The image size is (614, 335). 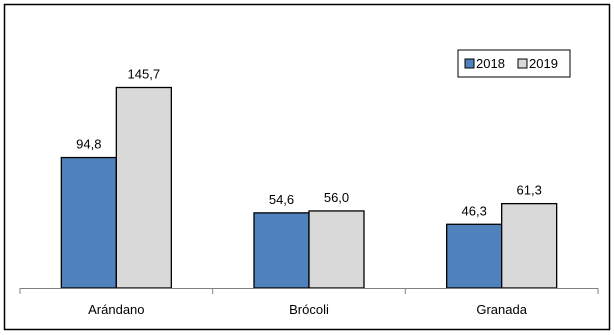 I want to click on category-label: Brócoli, so click(x=309, y=309).